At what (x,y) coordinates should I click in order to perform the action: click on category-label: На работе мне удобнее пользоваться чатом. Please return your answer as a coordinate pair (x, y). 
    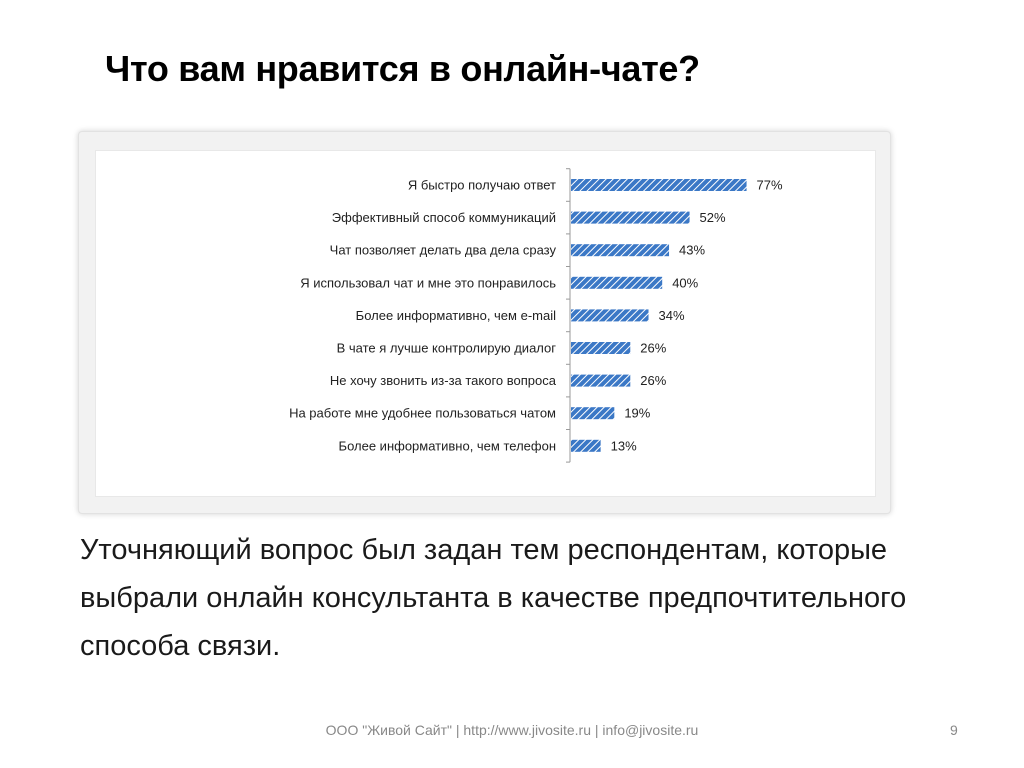
    Looking at the image, I should click on (422, 413).